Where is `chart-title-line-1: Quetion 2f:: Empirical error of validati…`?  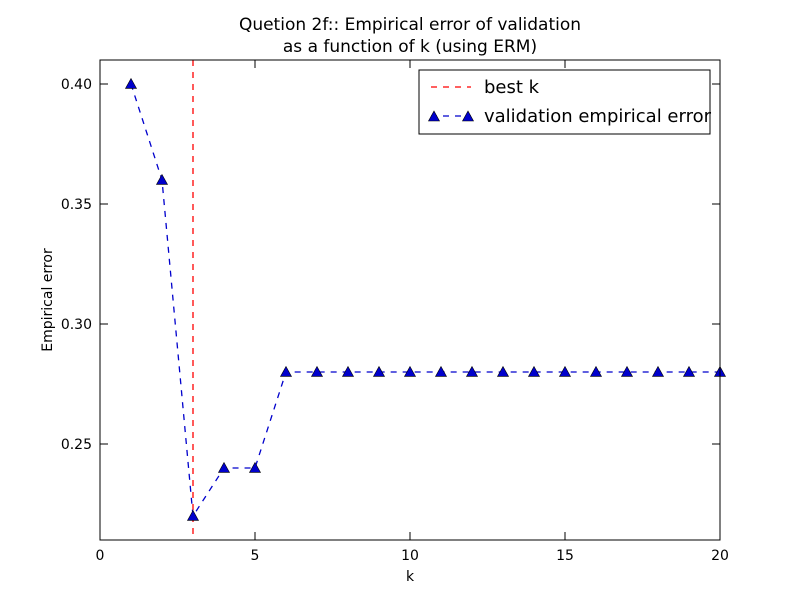
chart-title-line-1: Quetion 2f:: Empirical error of validati… is located at coordinates (410, 25).